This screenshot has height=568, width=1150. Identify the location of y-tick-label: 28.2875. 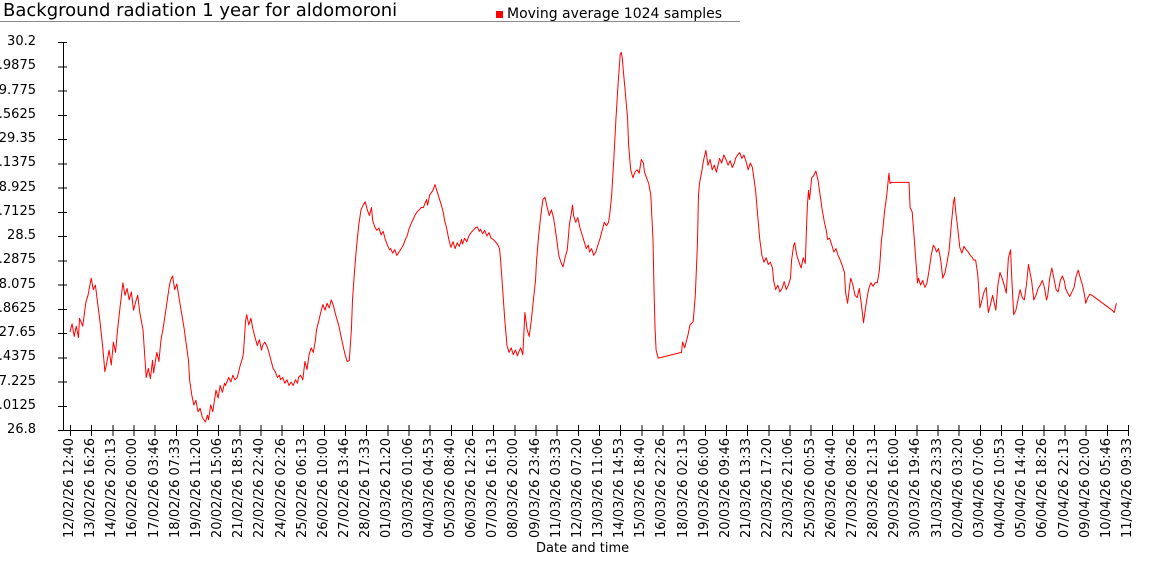
(18, 260).